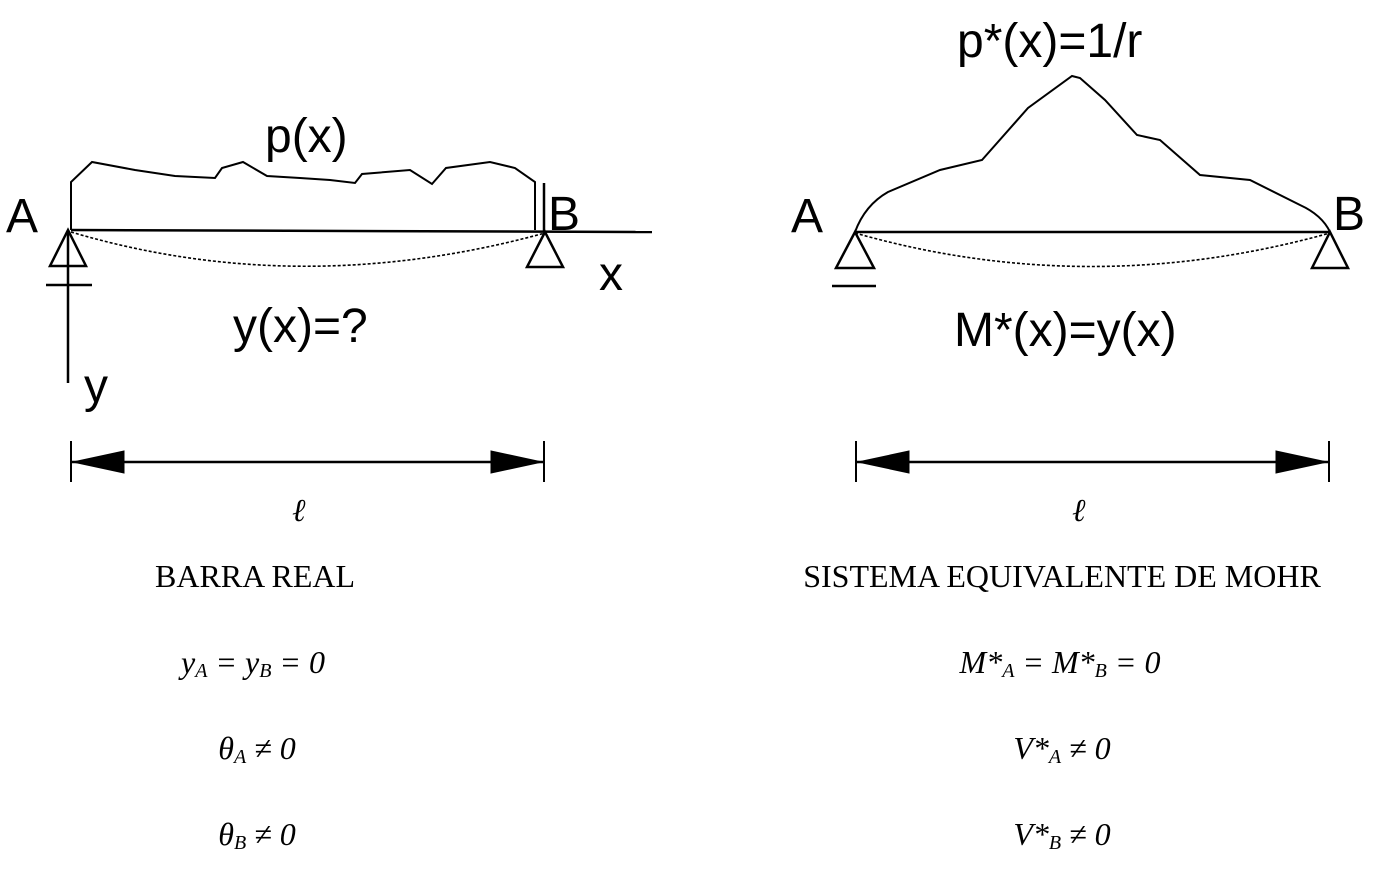 This screenshot has height=896, width=1378. I want to click on condition-deflection: yA = yB = 0, so click(251, 663).